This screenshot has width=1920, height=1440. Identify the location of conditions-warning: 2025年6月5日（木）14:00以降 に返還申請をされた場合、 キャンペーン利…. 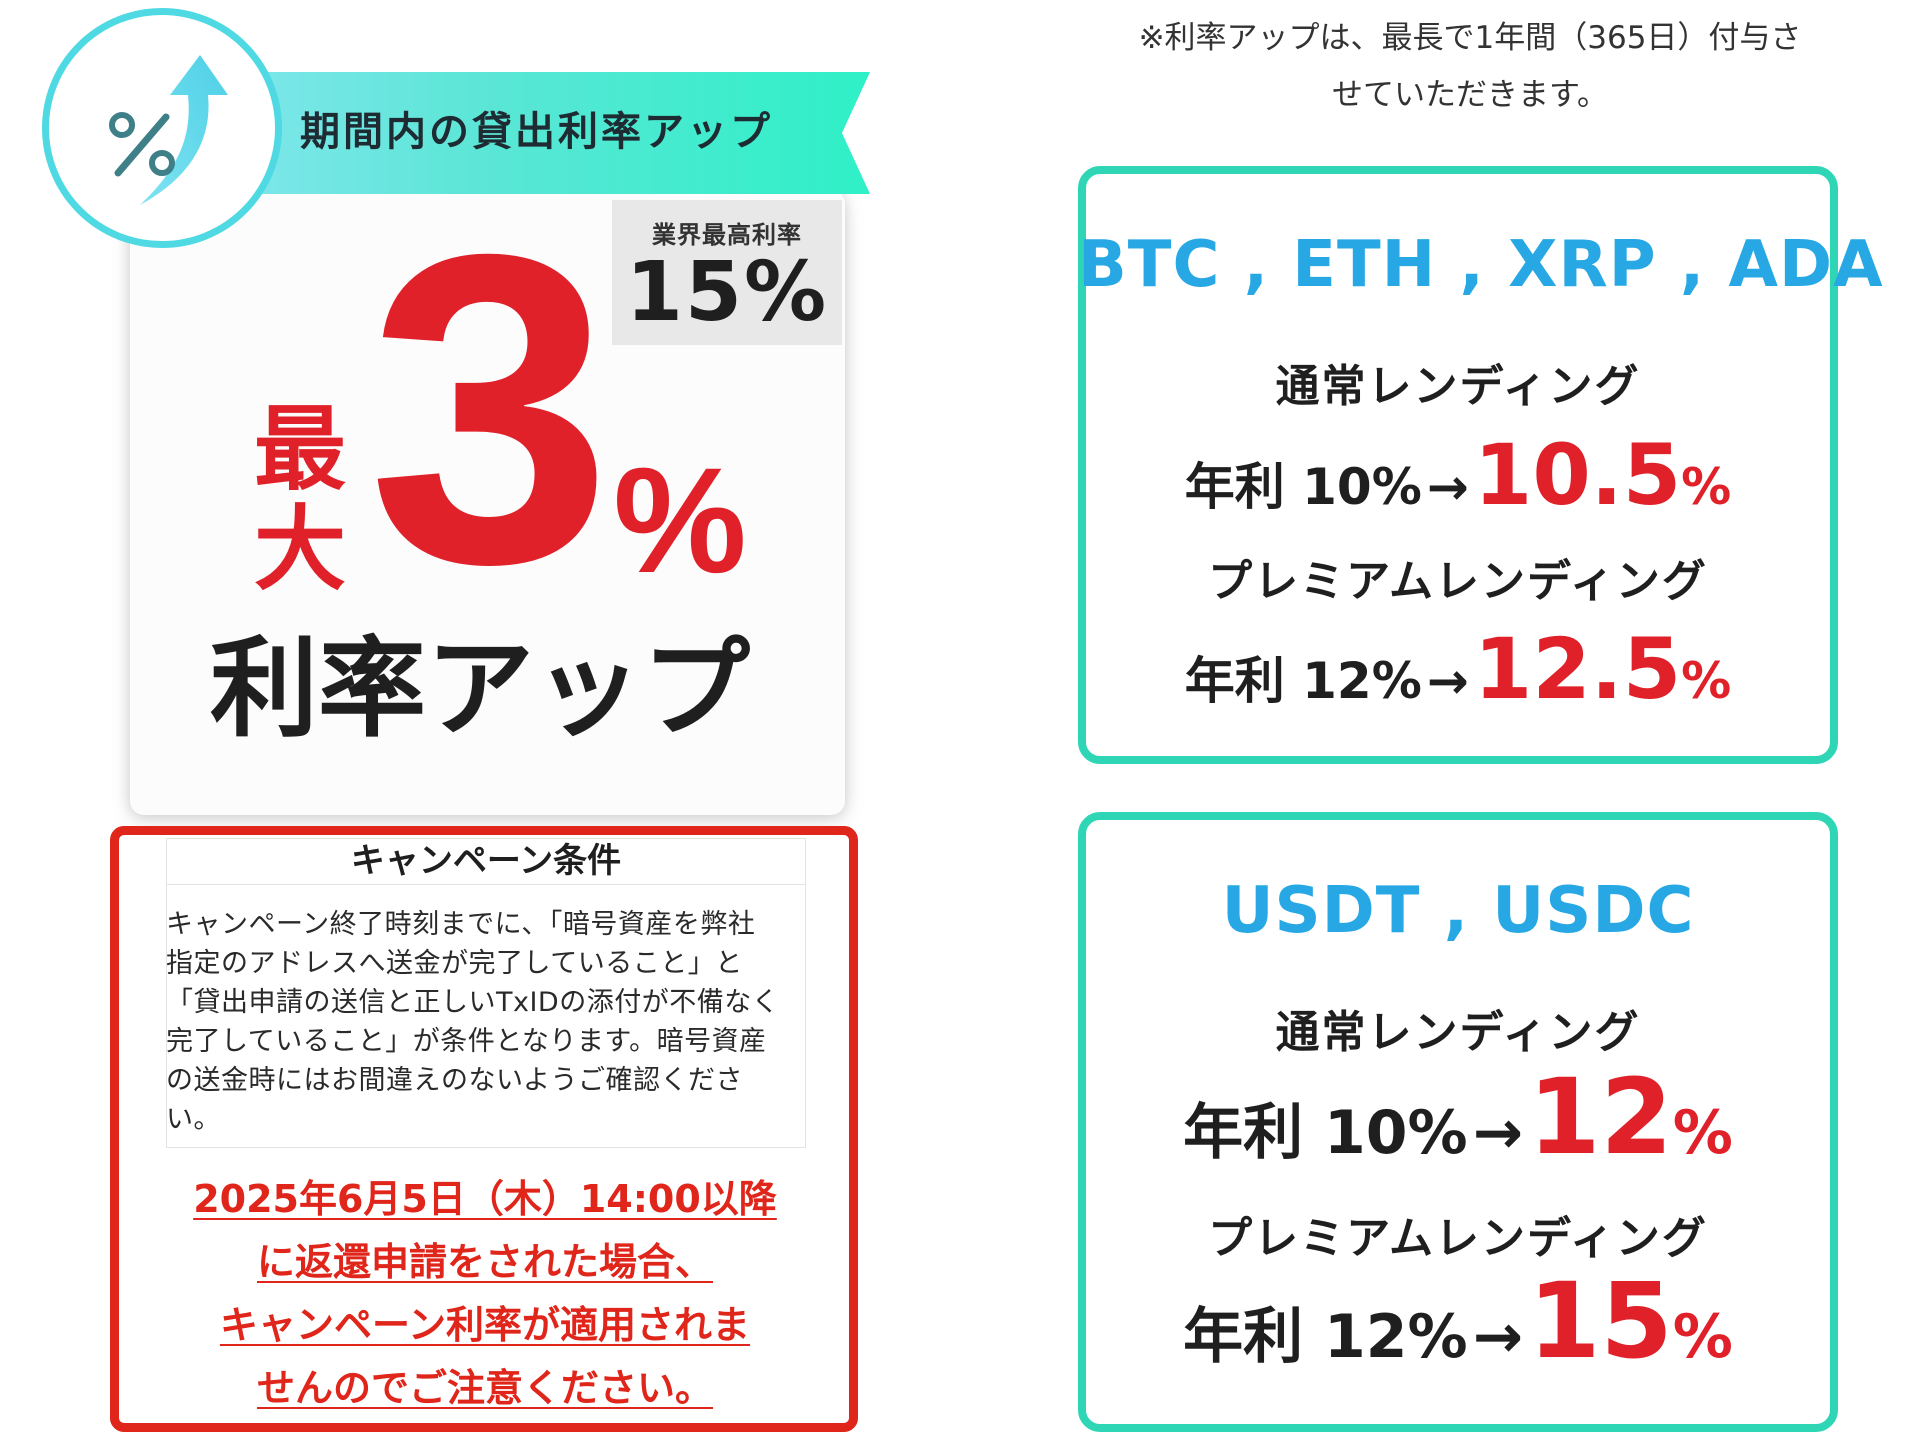
(485, 1293).